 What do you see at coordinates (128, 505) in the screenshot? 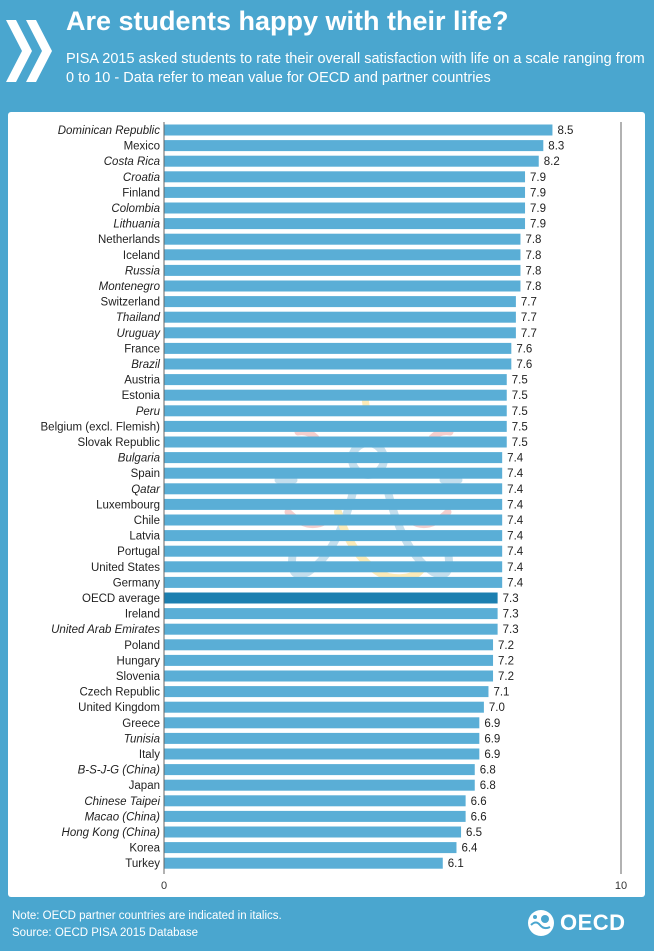
I see `category-label: Luxembourg` at bounding box center [128, 505].